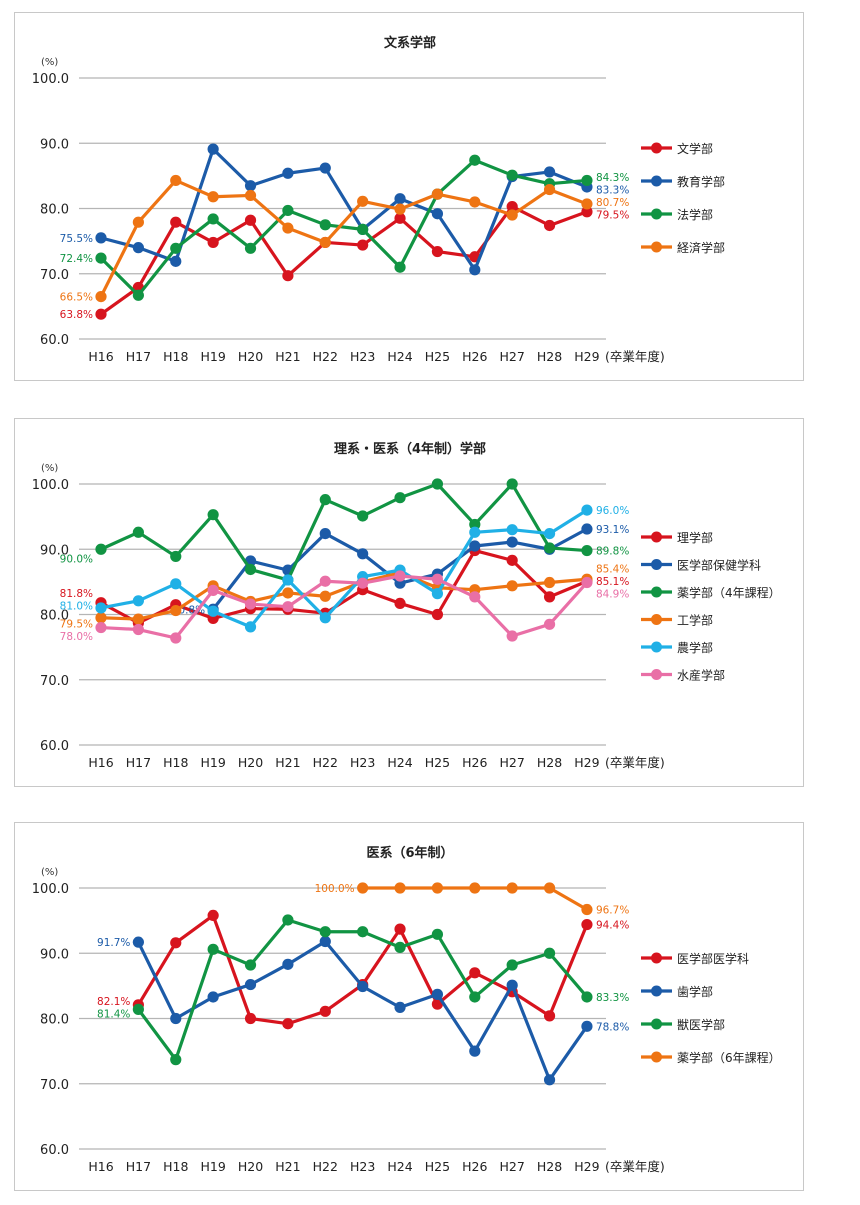 This screenshot has height=1205, width=860. I want to click on first-value-label: 91.7%, so click(113, 943).